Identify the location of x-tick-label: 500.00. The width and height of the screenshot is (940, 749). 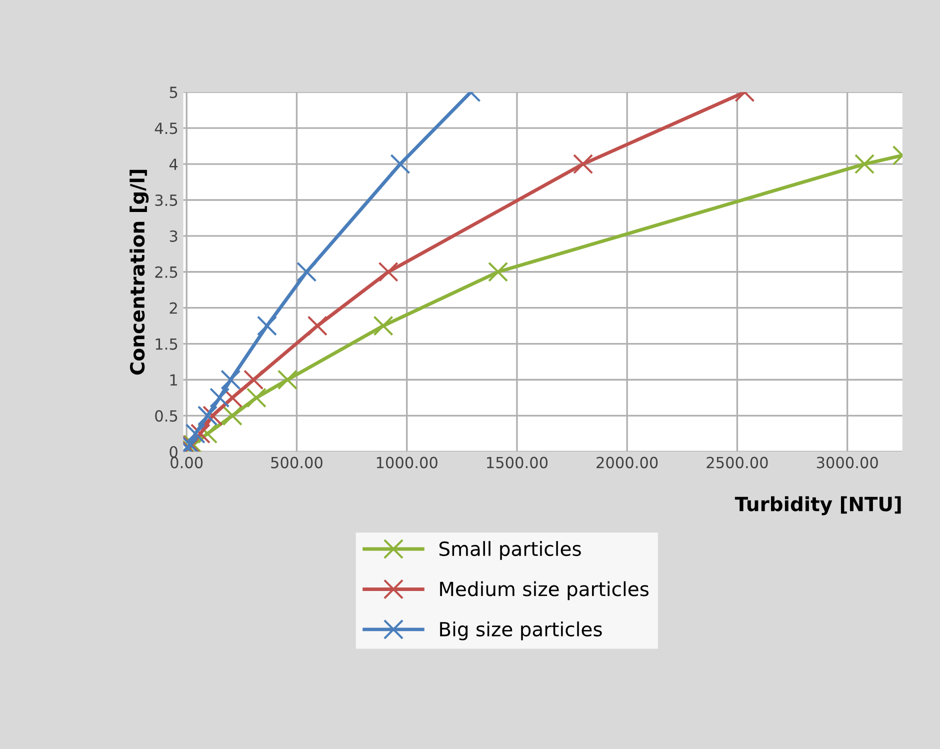
(296, 462).